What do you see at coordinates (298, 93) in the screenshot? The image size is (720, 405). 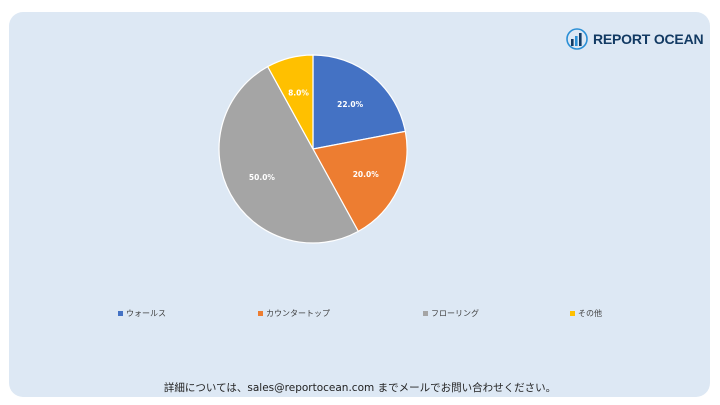 I see `slice-label: 8.0%` at bounding box center [298, 93].